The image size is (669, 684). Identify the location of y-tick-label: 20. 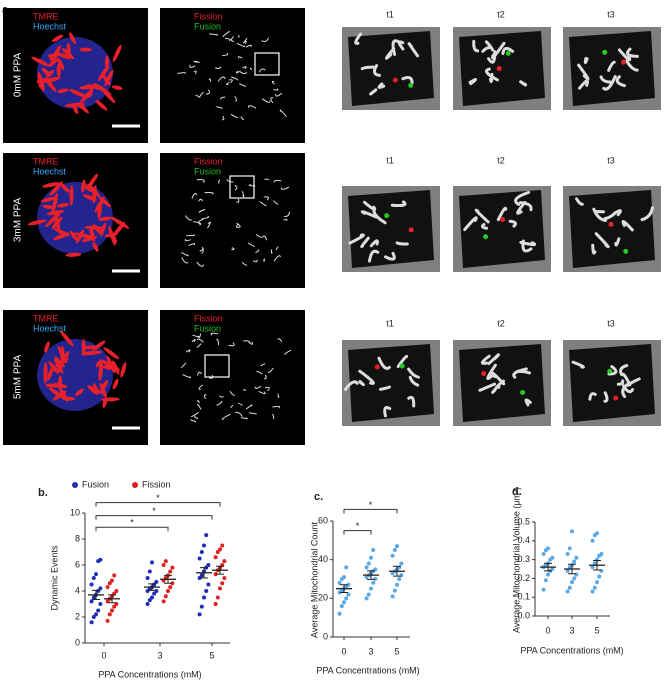
(323, 598).